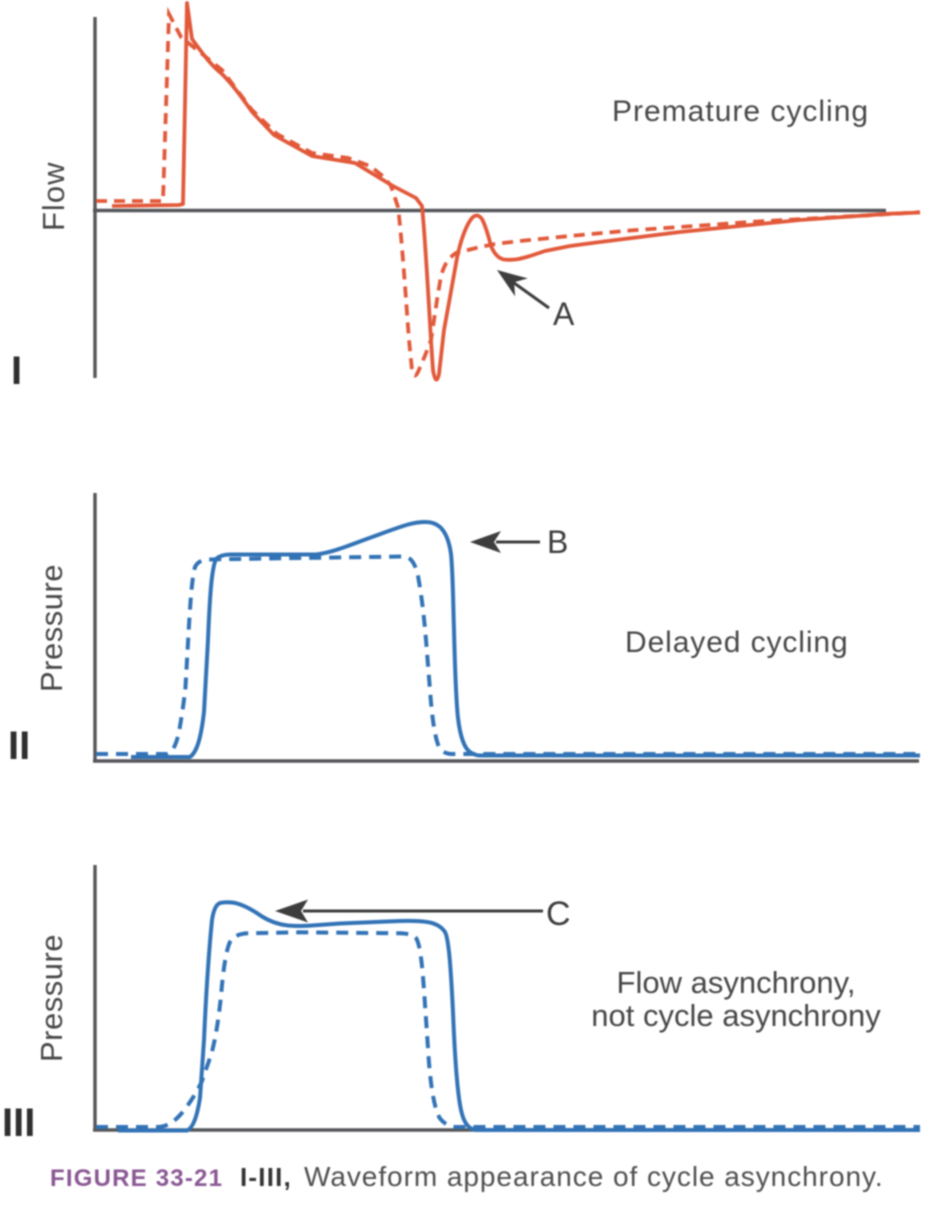 The image size is (936, 1205). I want to click on svg-text: II, so click(19, 746).